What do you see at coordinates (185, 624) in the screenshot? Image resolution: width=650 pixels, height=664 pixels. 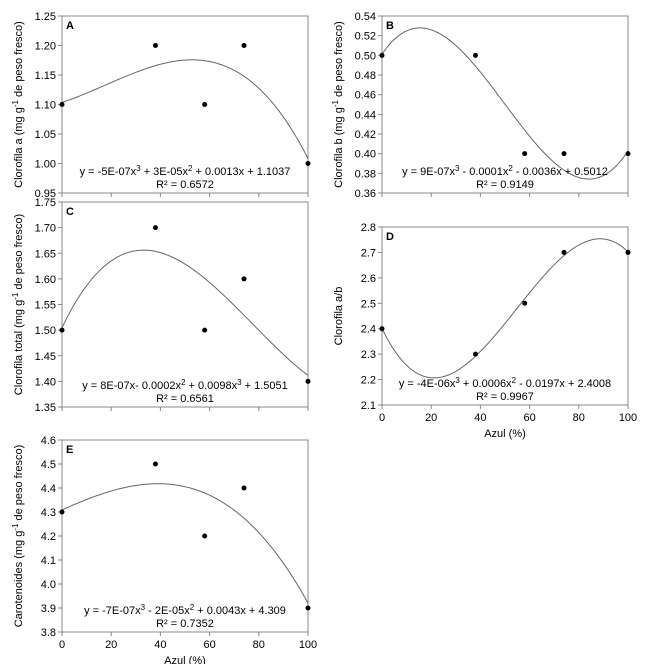 I see `r-squared: R² = 0.7352` at bounding box center [185, 624].